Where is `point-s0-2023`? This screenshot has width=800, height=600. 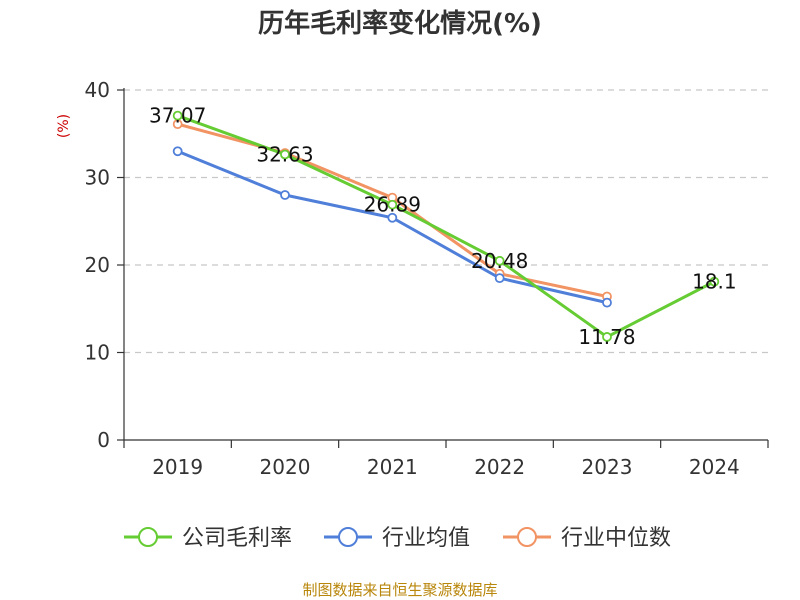
point-s0-2023 is located at coordinates (607, 337).